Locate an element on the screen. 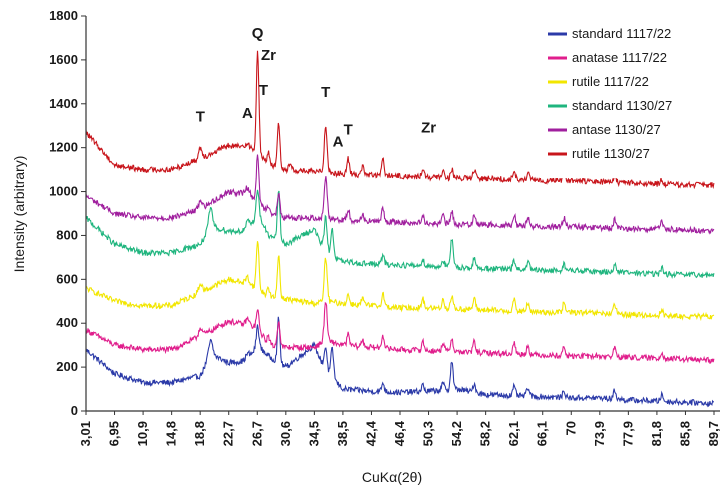 The image size is (721, 490). y-tick-label: 600 is located at coordinates (67, 278).